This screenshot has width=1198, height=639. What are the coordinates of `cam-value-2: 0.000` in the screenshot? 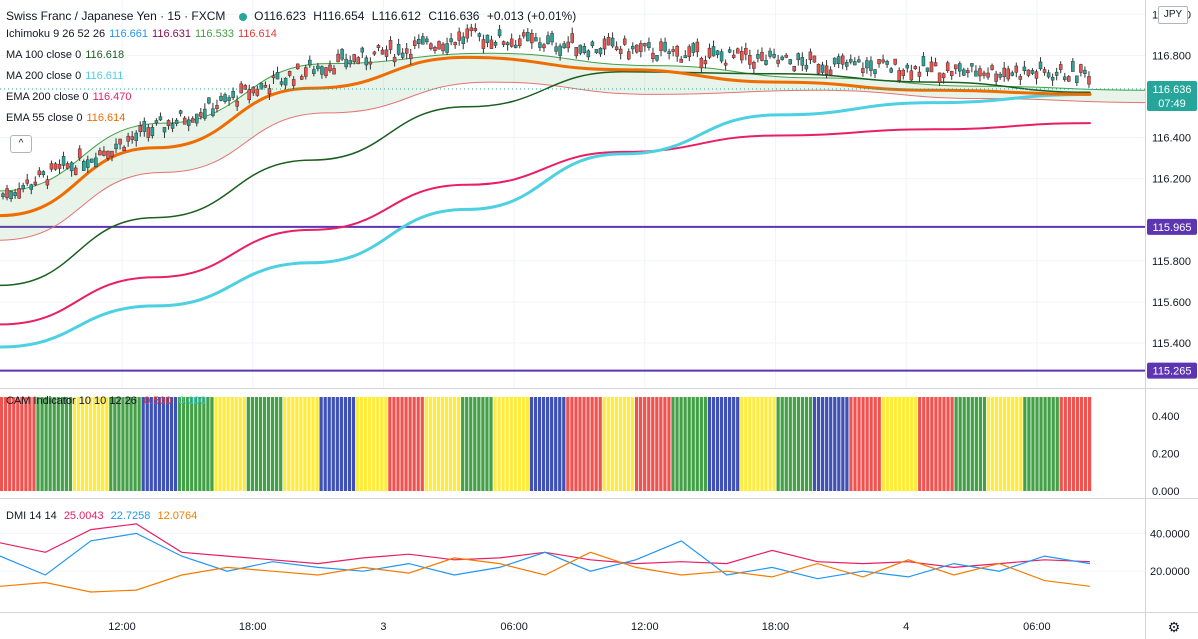 It's located at (192, 401).